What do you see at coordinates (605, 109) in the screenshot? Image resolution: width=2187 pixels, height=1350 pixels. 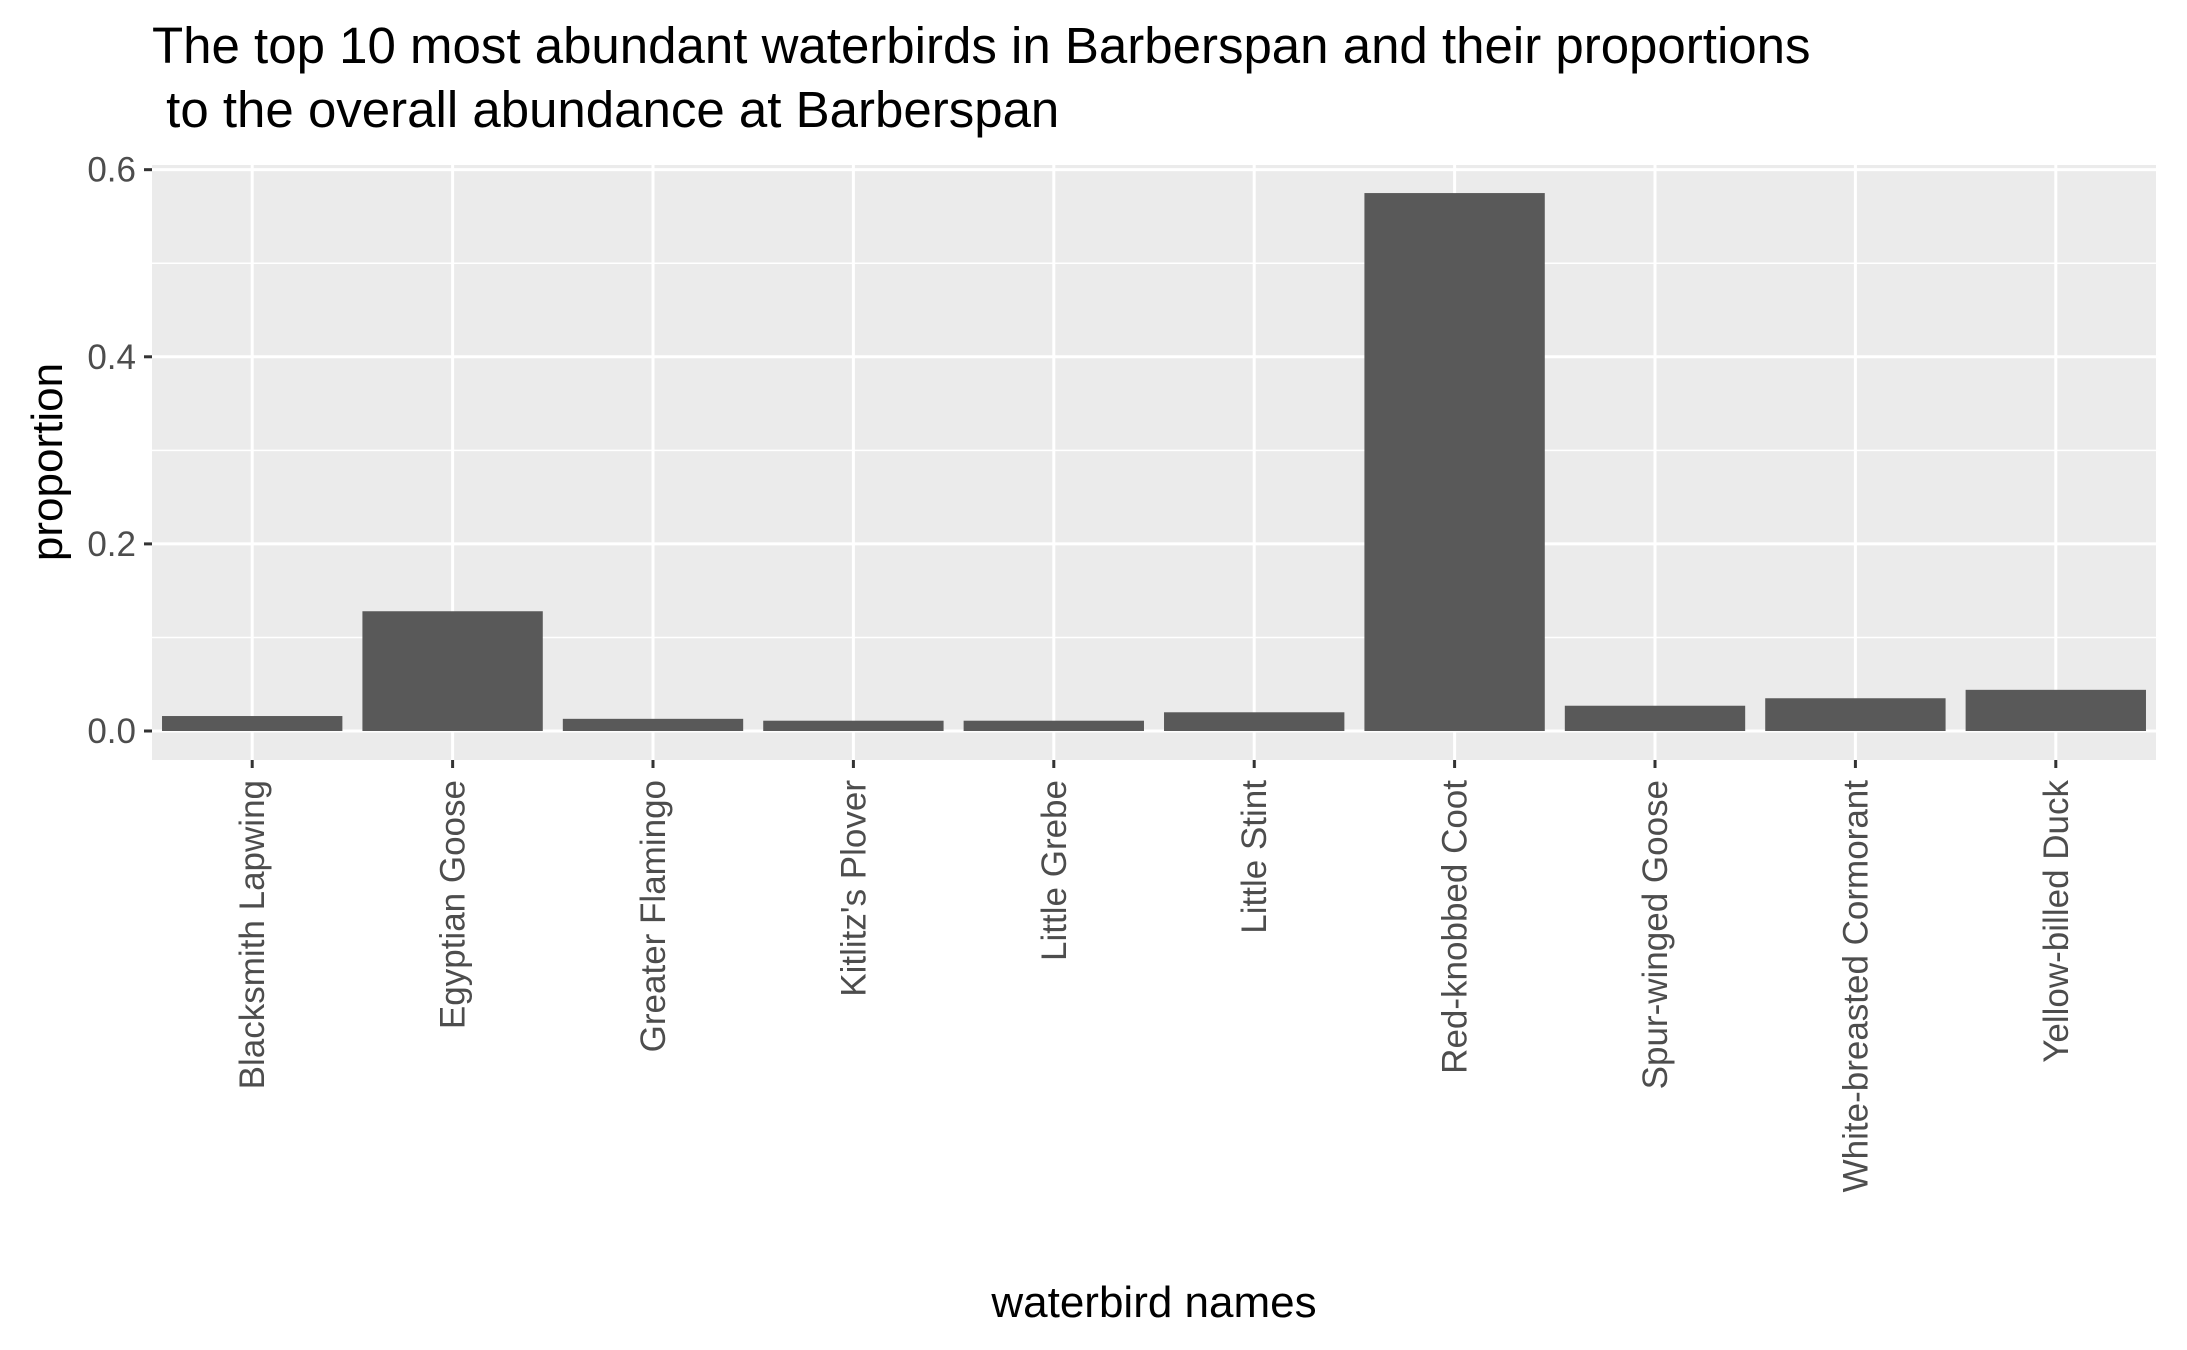 I see `chart-title-line-2: to the overall abundance at Barberspan` at bounding box center [605, 109].